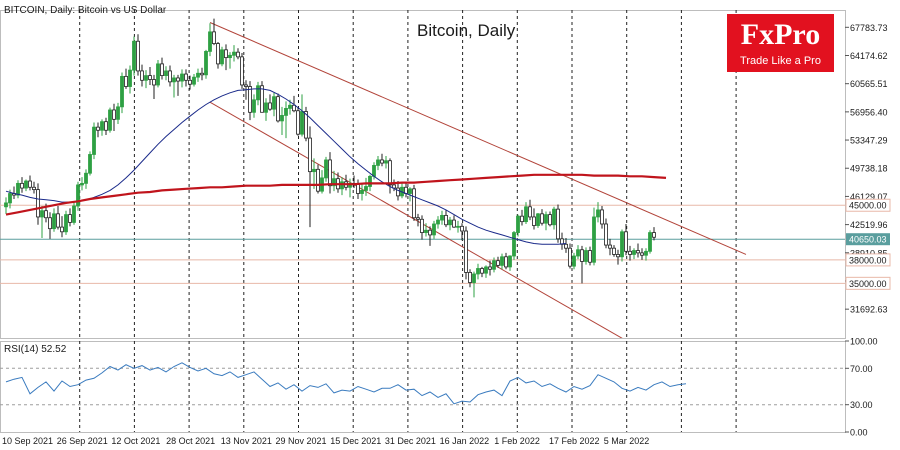  Describe the element at coordinates (27, 441) in the screenshot. I see `x-tick-label: 10 Sep 2021` at that location.